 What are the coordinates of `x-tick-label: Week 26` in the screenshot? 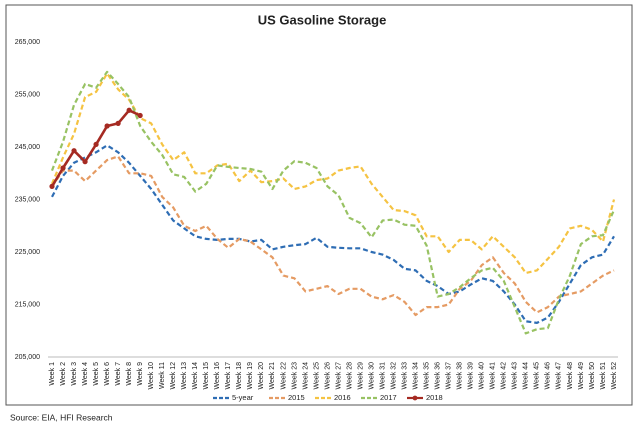 It's located at (327, 376).